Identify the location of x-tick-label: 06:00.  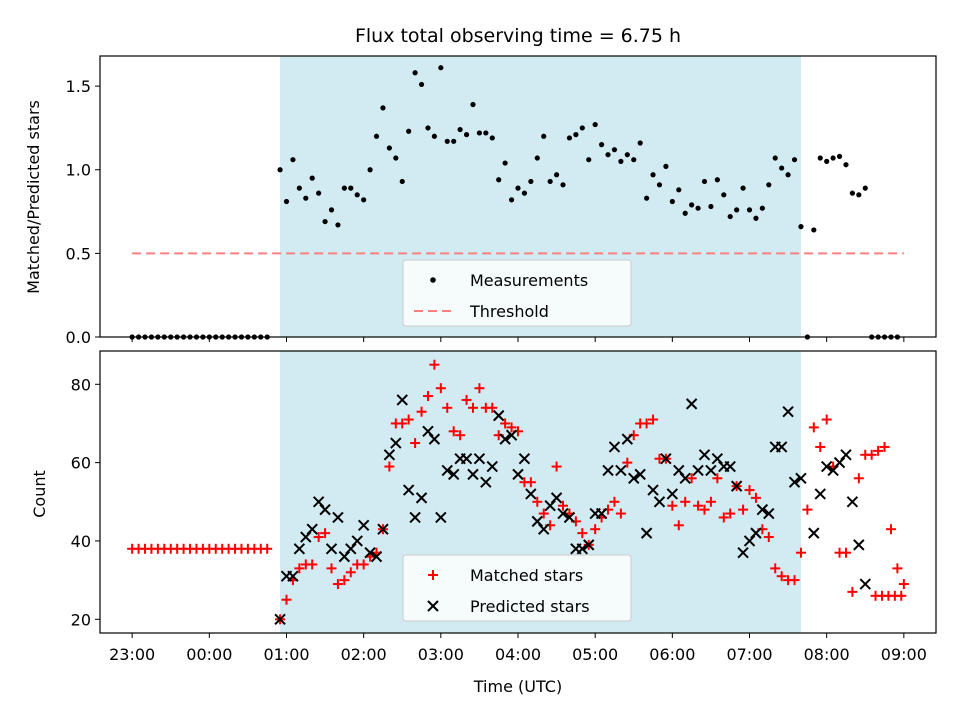
(672, 654).